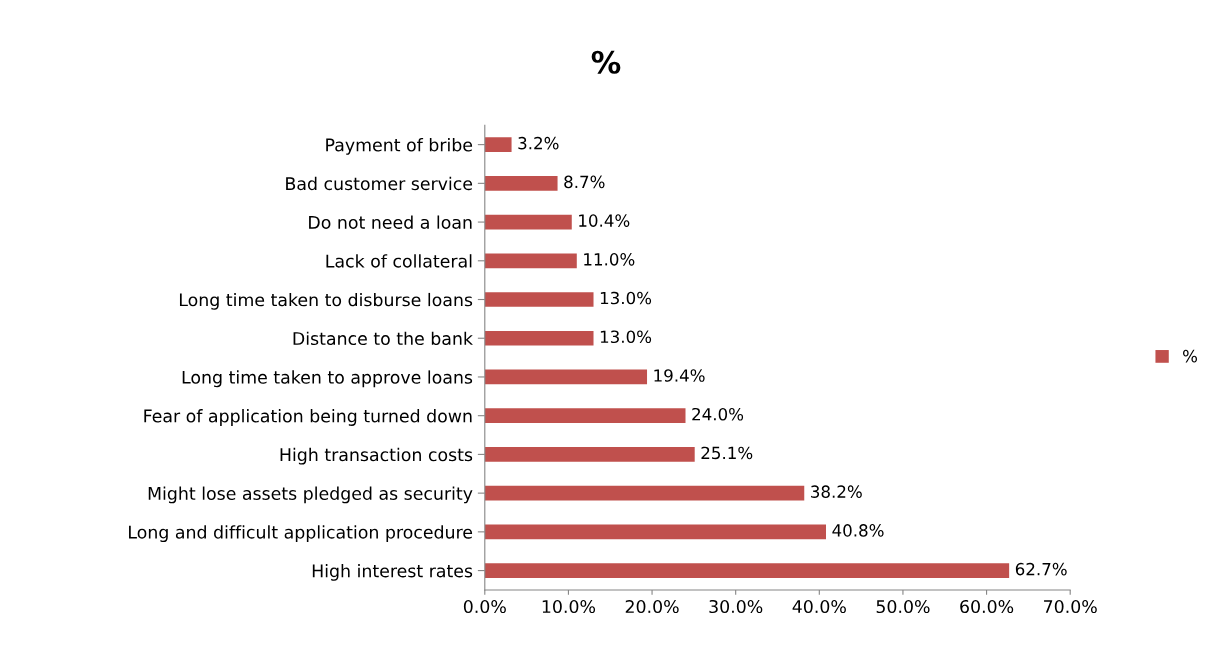  Describe the element at coordinates (326, 301) in the screenshot. I see `y-tick-label: Long time taken to disburse loans` at that location.